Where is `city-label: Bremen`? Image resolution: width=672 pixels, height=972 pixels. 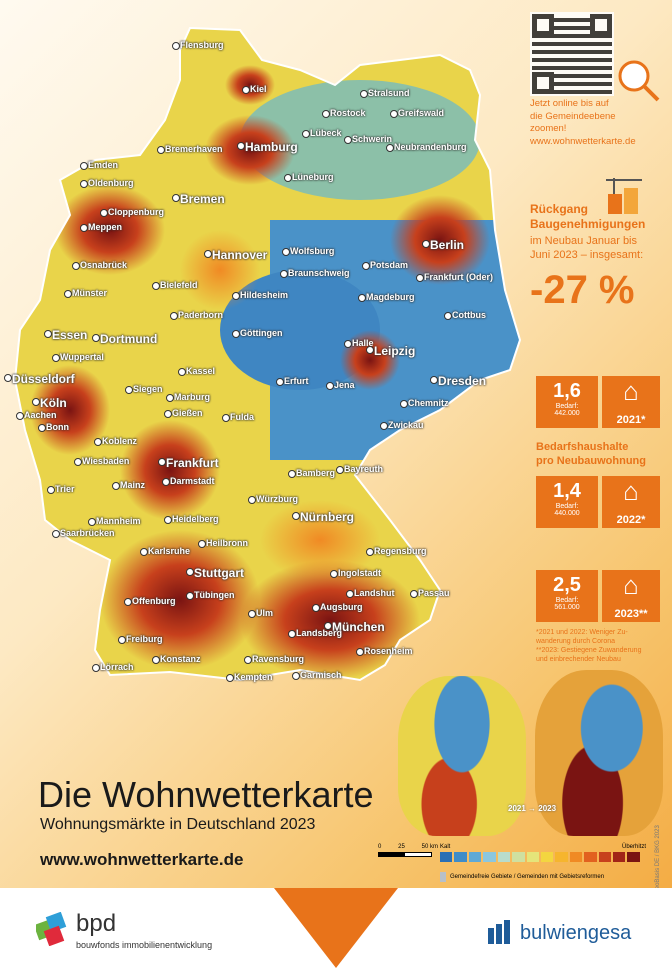
city-label: Bremen is located at coordinates (202, 199).